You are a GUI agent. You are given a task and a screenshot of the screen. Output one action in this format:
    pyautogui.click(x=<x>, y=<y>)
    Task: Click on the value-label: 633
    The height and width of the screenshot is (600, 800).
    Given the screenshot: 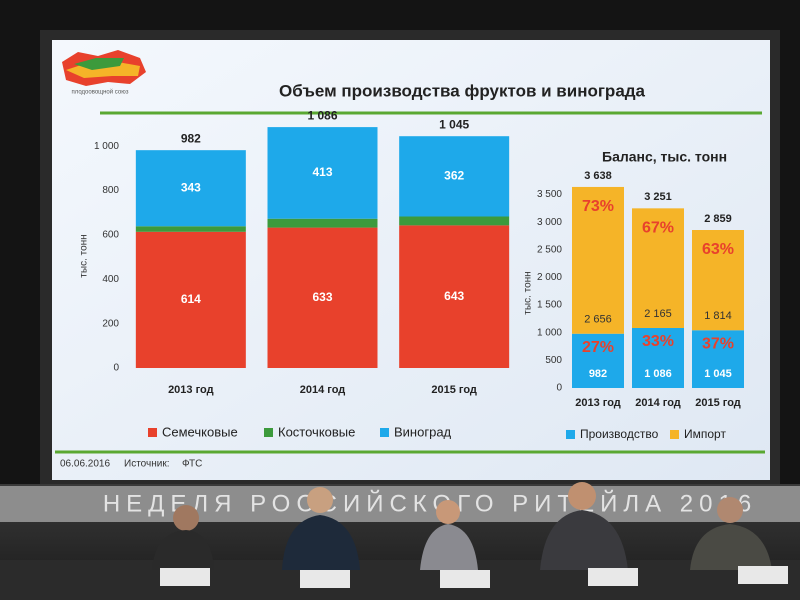 What is the action you would take?
    pyautogui.click(x=322, y=297)
    